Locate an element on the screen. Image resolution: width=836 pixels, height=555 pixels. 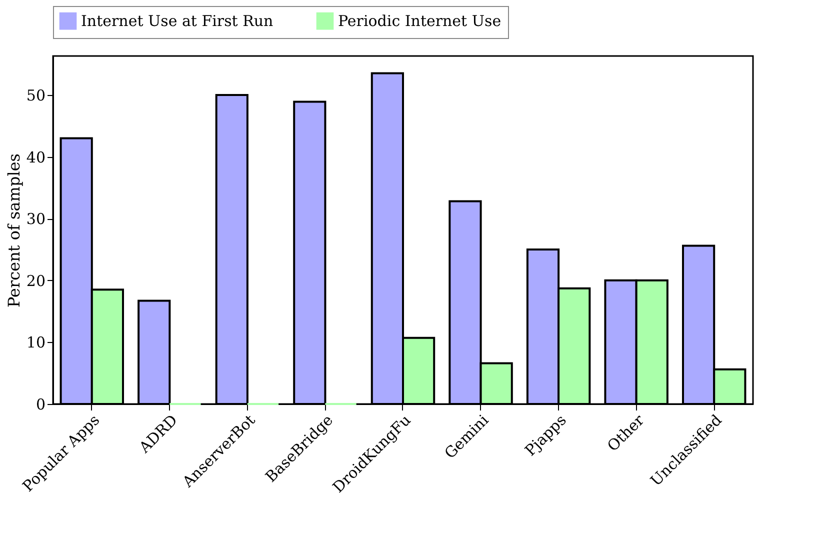
y-tick-label: 40 is located at coordinates (36, 157).